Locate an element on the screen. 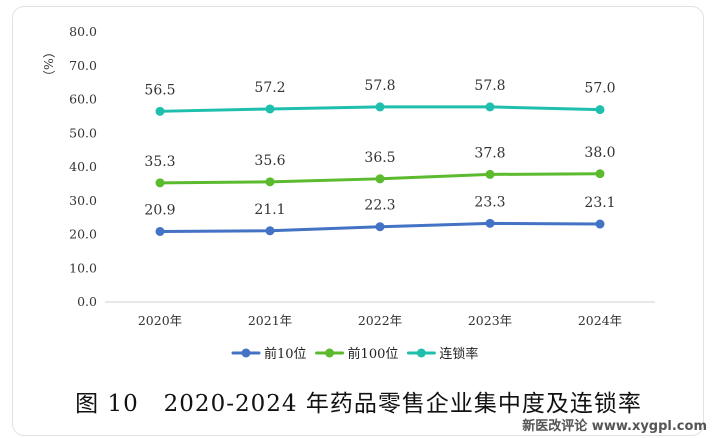  legend: 前10位 前100位 连锁率 is located at coordinates (354, 354).